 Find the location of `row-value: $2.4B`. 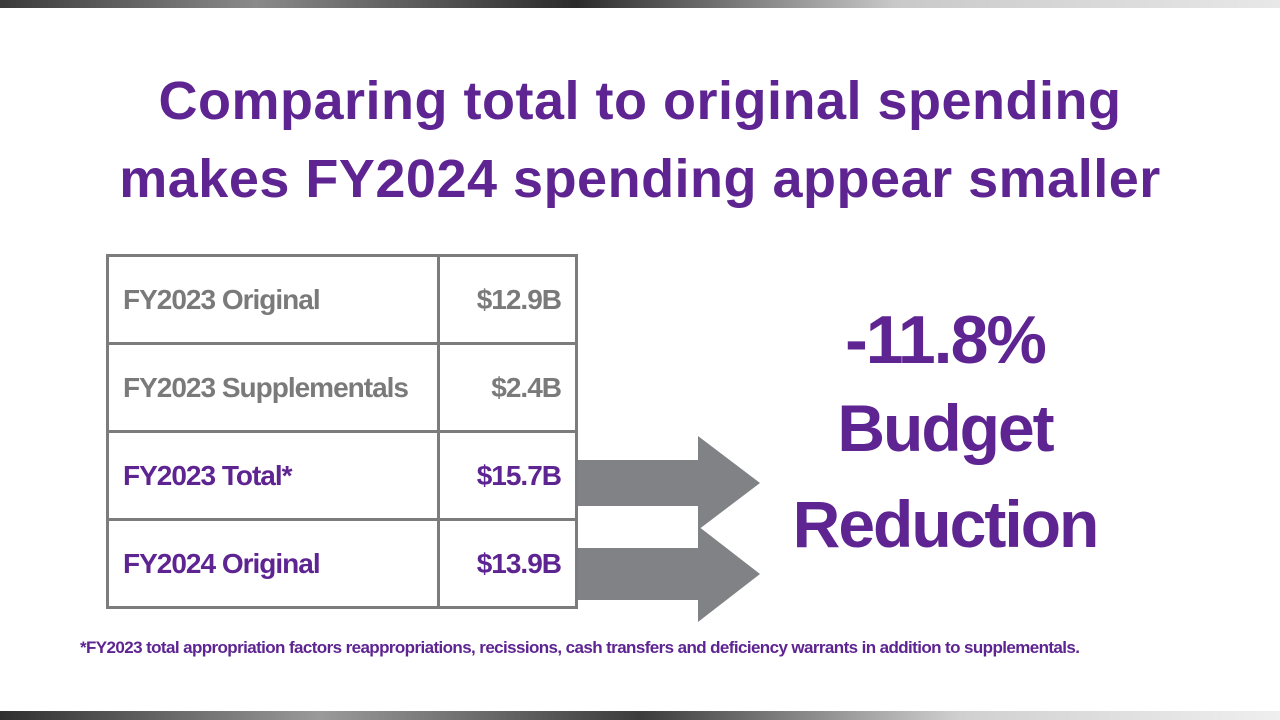

row-value: $2.4B is located at coordinates (507, 387).